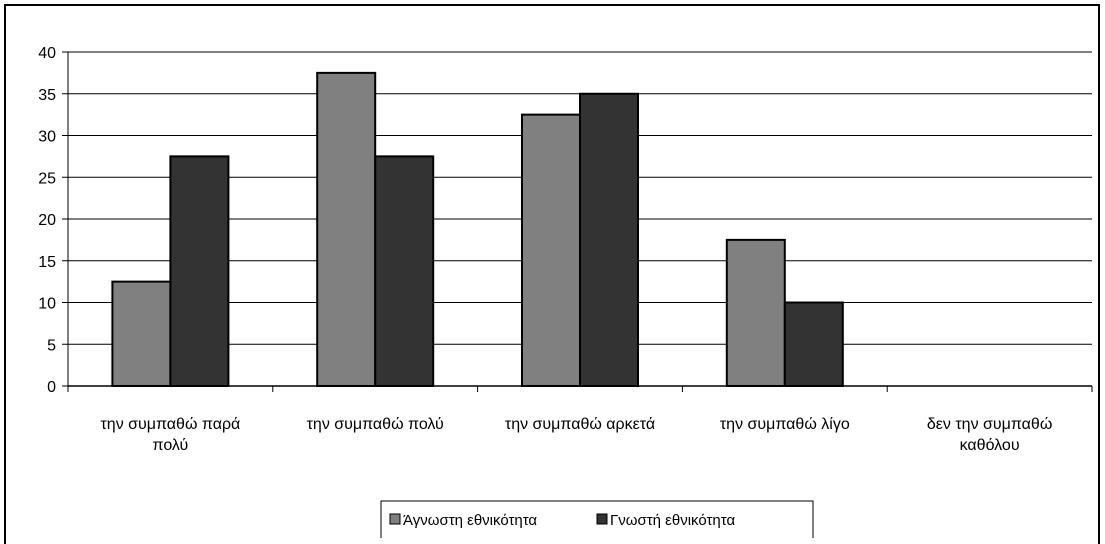 The image size is (1105, 544). I want to click on x-category-label-line: την συμπαθώ πολύ, so click(375, 424).